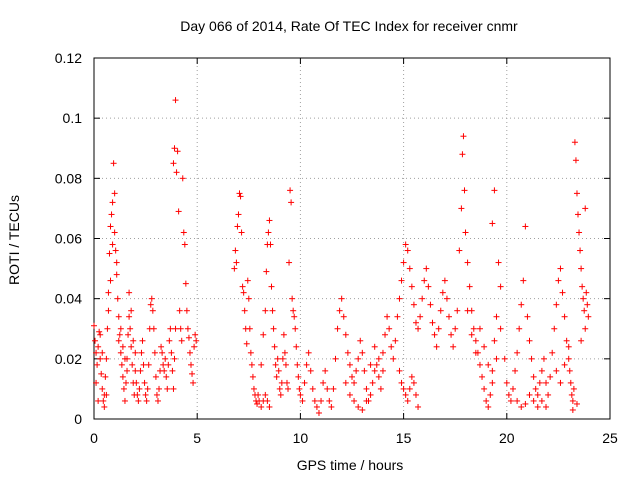 The height and width of the screenshot is (480, 640). Describe the element at coordinates (610, 438) in the screenshot. I see `x-tick-label: 25` at that location.